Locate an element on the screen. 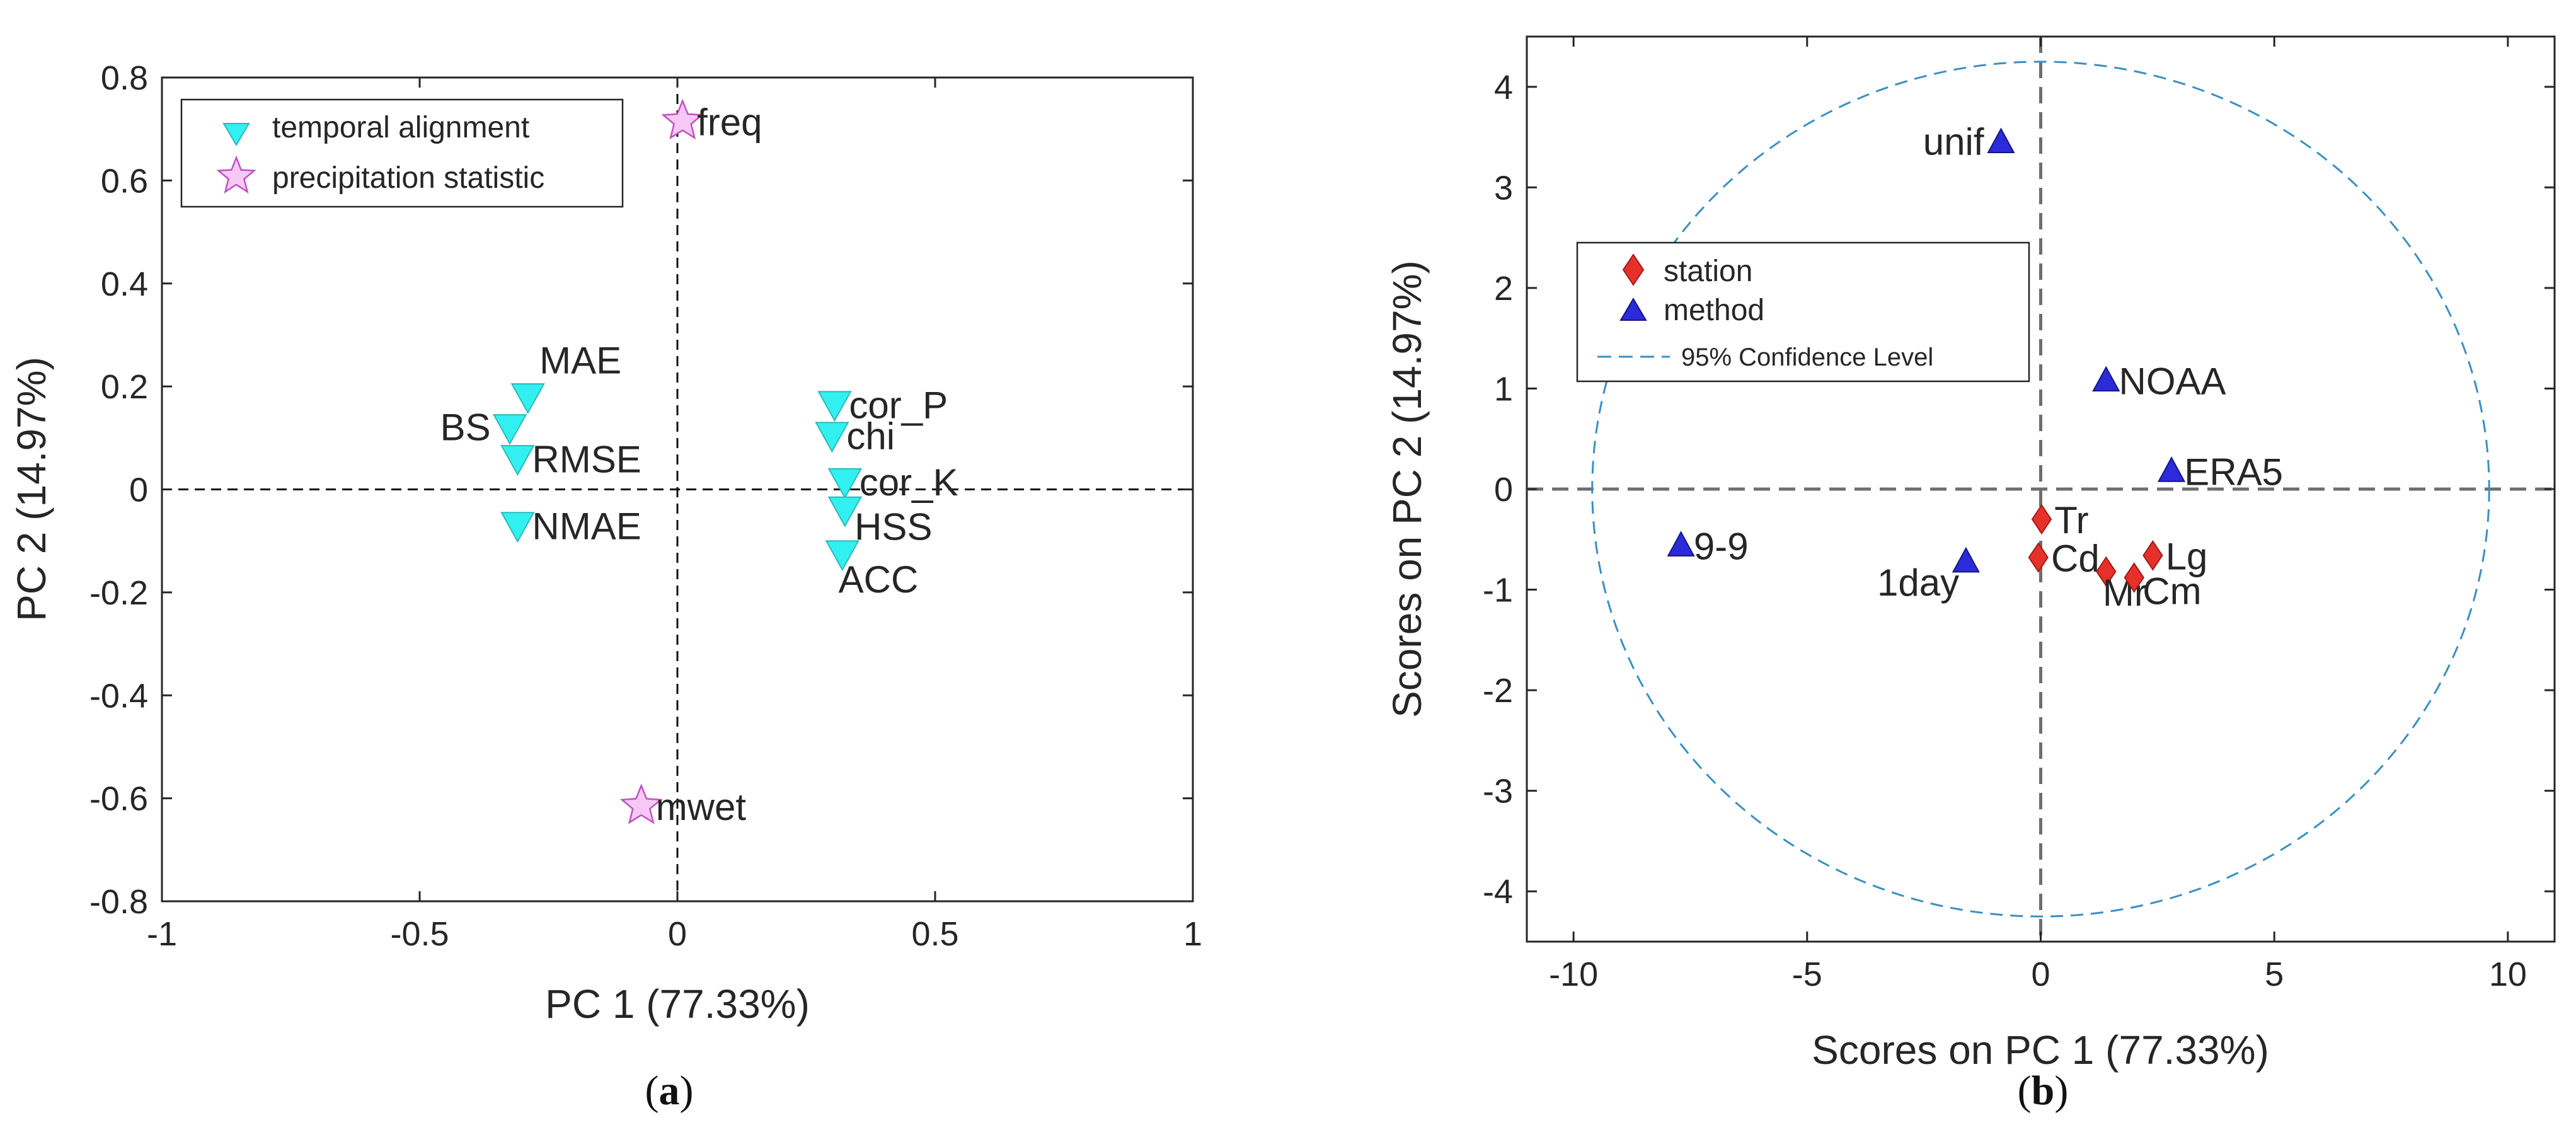 The height and width of the screenshot is (1137, 2576). data-point-cor-k is located at coordinates (845, 483).